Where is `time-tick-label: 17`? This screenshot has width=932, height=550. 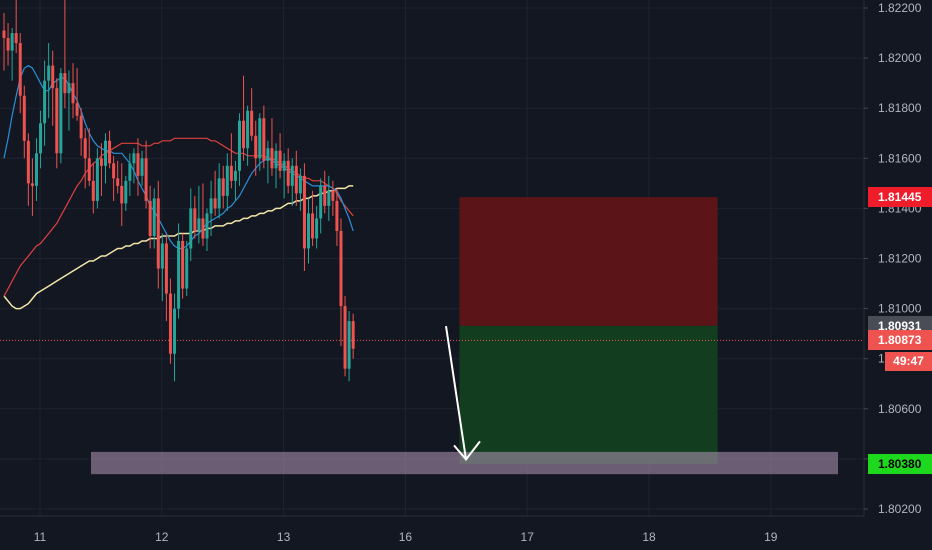
time-tick-label: 17 is located at coordinates (528, 537).